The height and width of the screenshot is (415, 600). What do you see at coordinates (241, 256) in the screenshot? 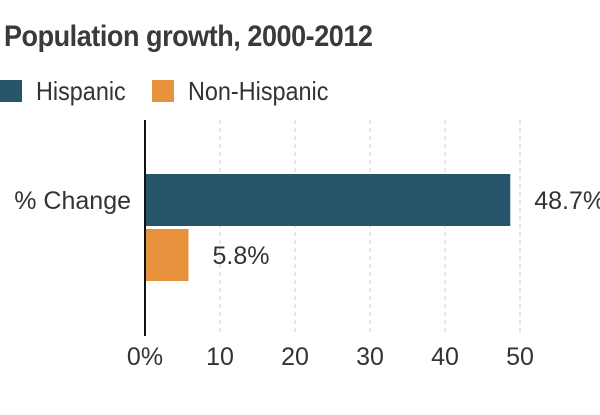
I see `bar-value-label: 5.8%` at bounding box center [241, 256].